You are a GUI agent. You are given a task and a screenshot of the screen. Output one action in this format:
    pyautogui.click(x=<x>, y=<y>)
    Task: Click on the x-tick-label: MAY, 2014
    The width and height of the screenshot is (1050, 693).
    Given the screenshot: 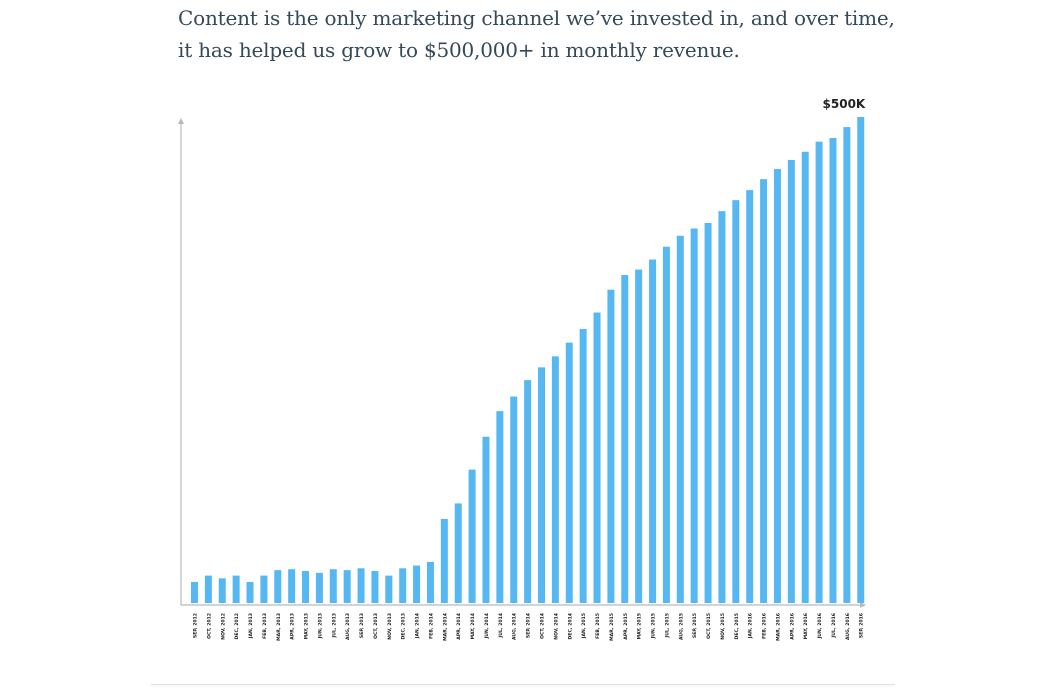 What is the action you would take?
    pyautogui.click(x=473, y=626)
    